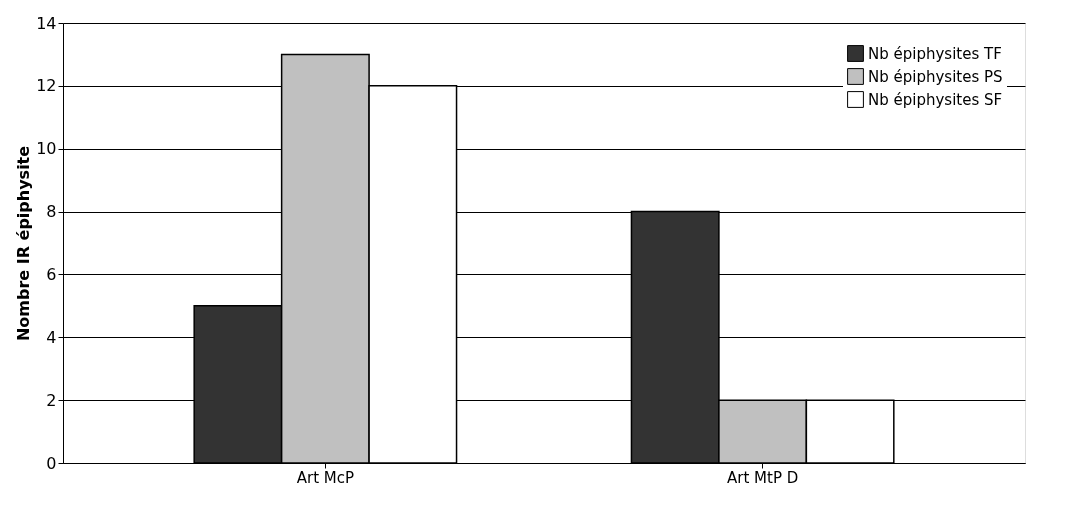 Image resolution: width=1077 pixels, height=529 pixels. What do you see at coordinates (51, 274) in the screenshot?
I see `y-tick-label: 6` at bounding box center [51, 274].